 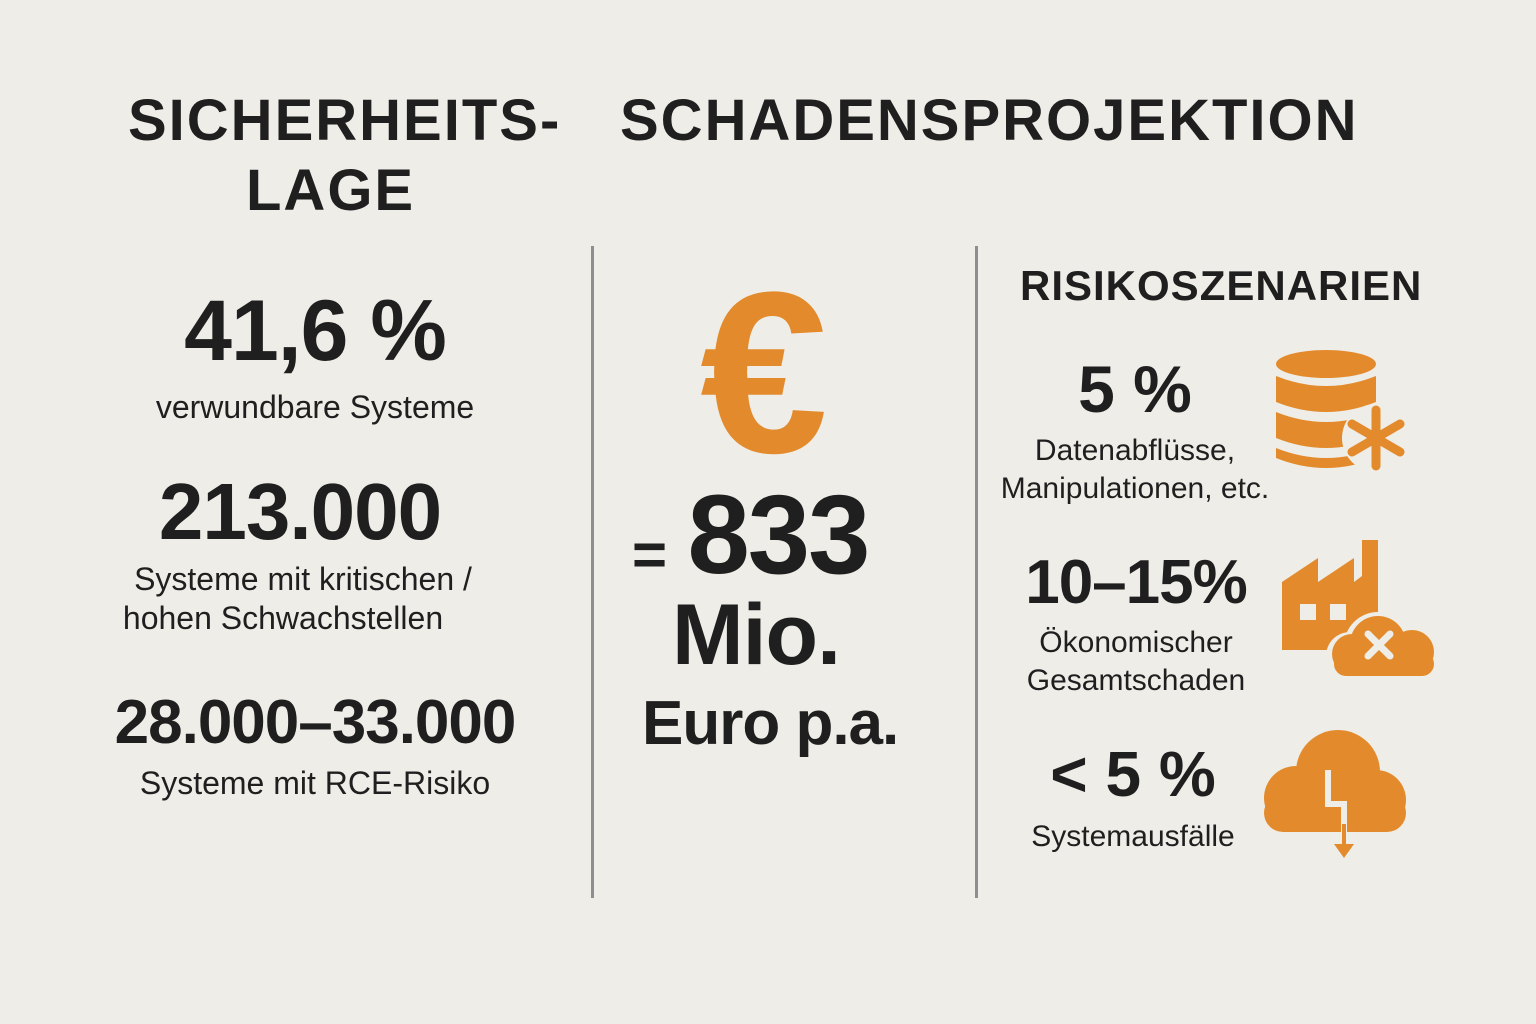 I want to click on projection-value-row: = 833, so click(x=782, y=536).